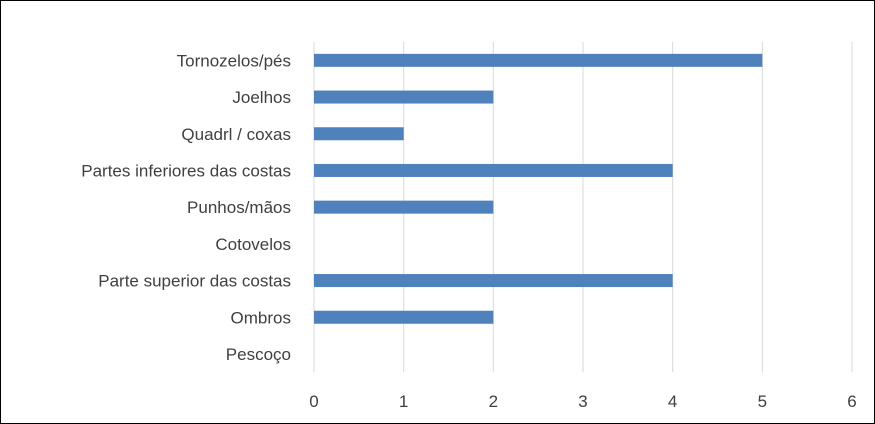 This screenshot has width=875, height=424. I want to click on category-label: Pescoço, so click(258, 354).